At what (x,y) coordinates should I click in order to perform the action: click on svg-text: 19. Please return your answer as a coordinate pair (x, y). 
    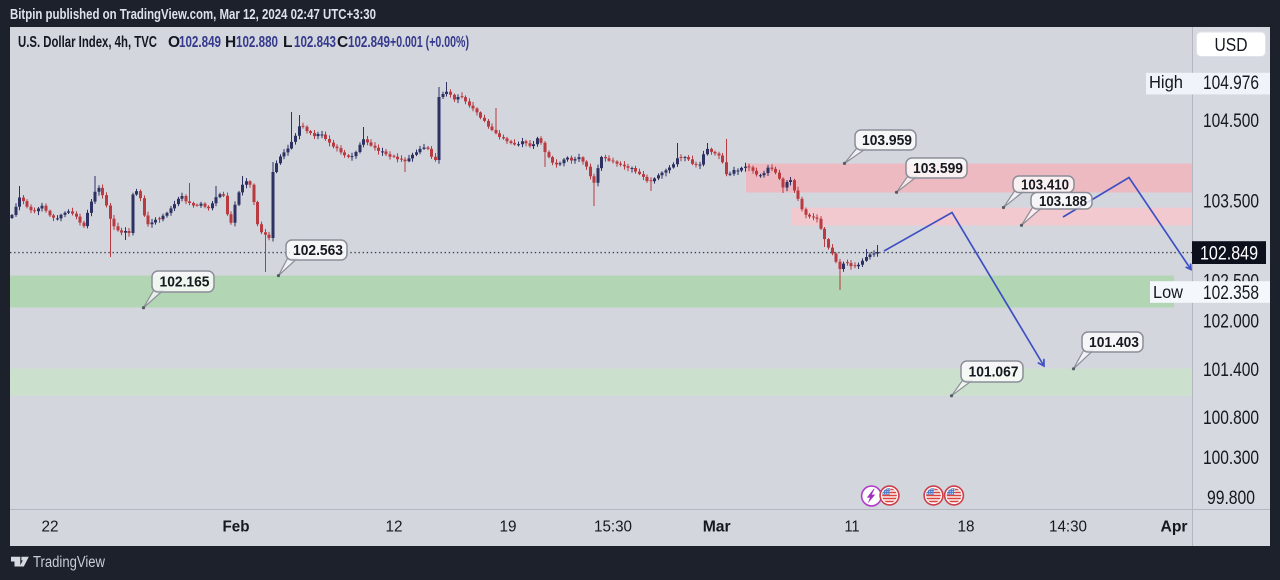
    Looking at the image, I should click on (508, 527).